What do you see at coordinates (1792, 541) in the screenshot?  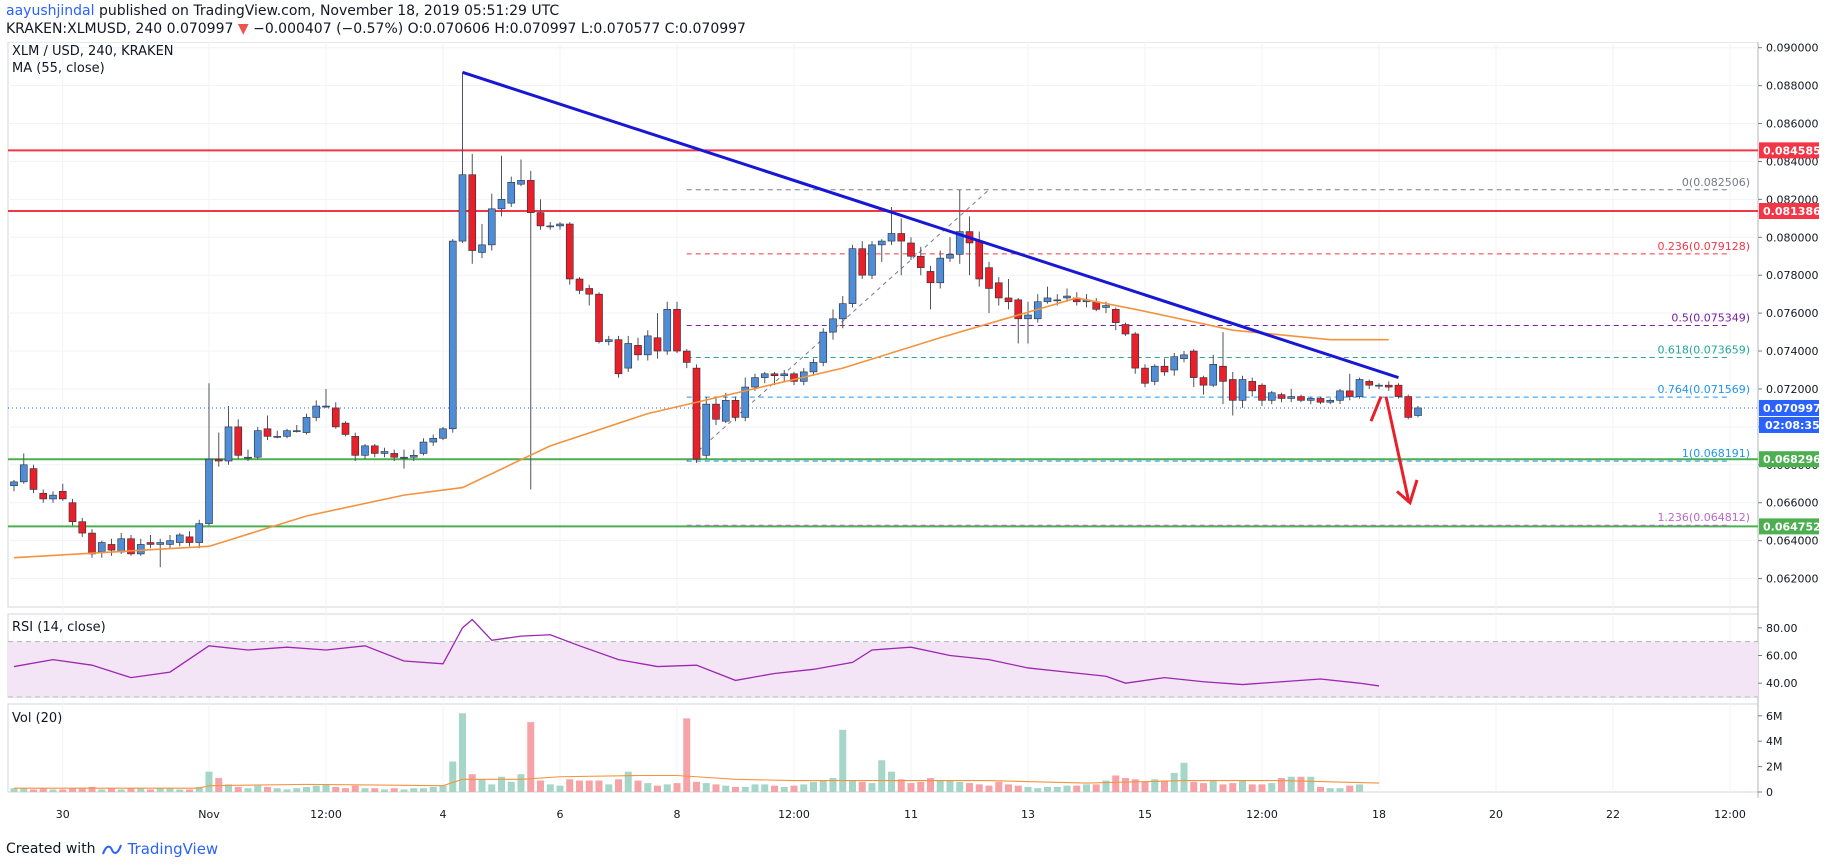 I see `price-tick-label: 0.064000` at bounding box center [1792, 541].